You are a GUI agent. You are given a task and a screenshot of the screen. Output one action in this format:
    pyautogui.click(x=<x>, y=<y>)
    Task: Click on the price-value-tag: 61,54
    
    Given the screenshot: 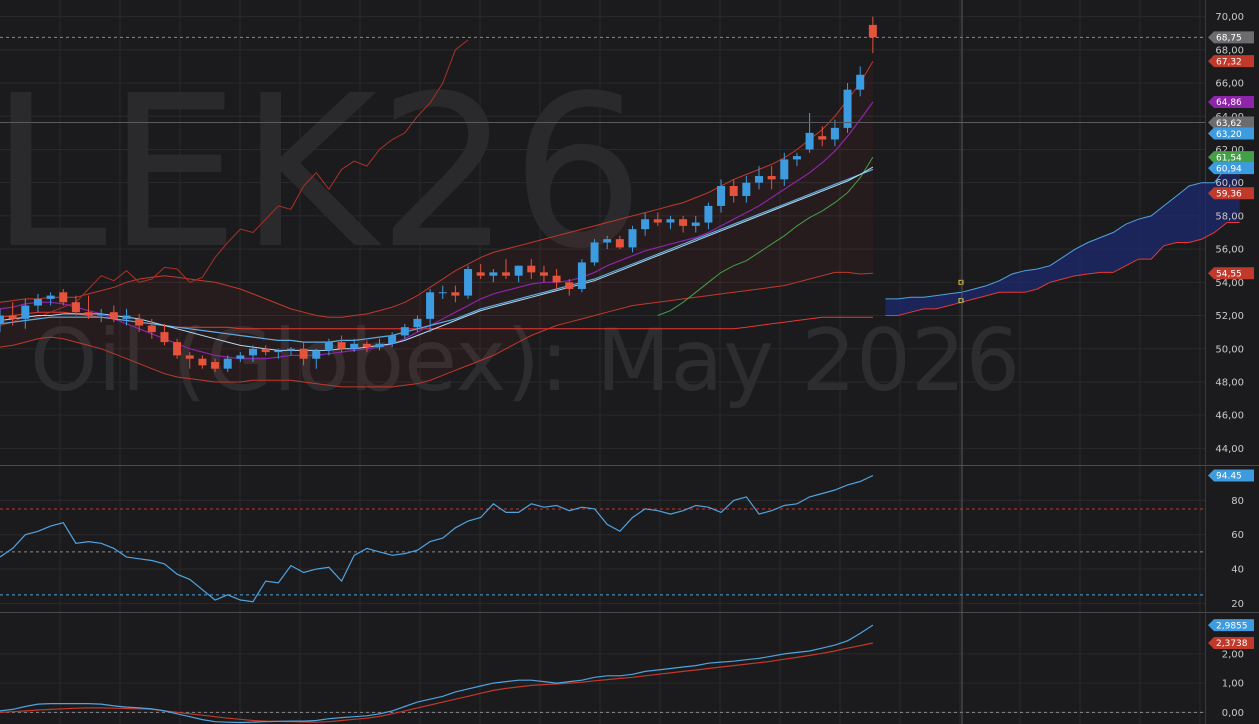 What is the action you would take?
    pyautogui.click(x=1231, y=157)
    